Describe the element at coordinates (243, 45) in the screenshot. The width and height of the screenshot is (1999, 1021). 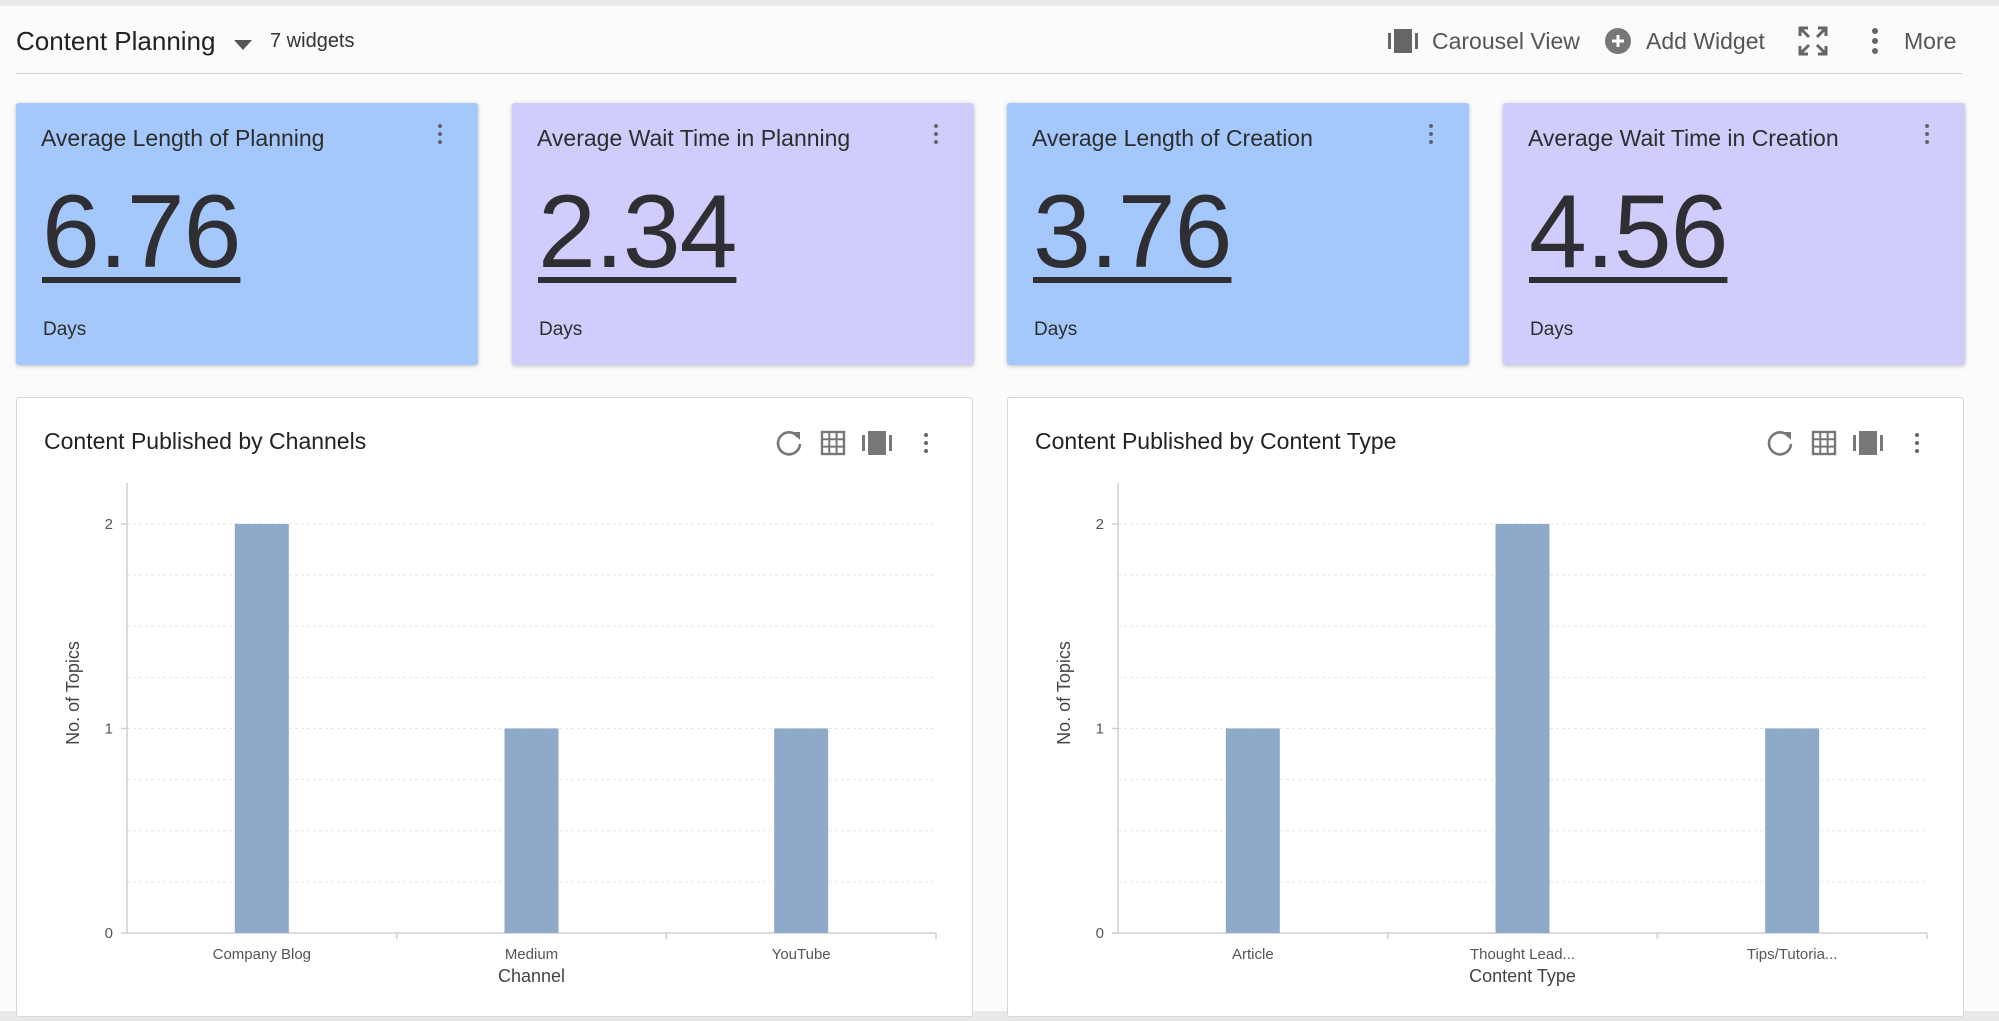
I see `chevron-down-icon` at that location.